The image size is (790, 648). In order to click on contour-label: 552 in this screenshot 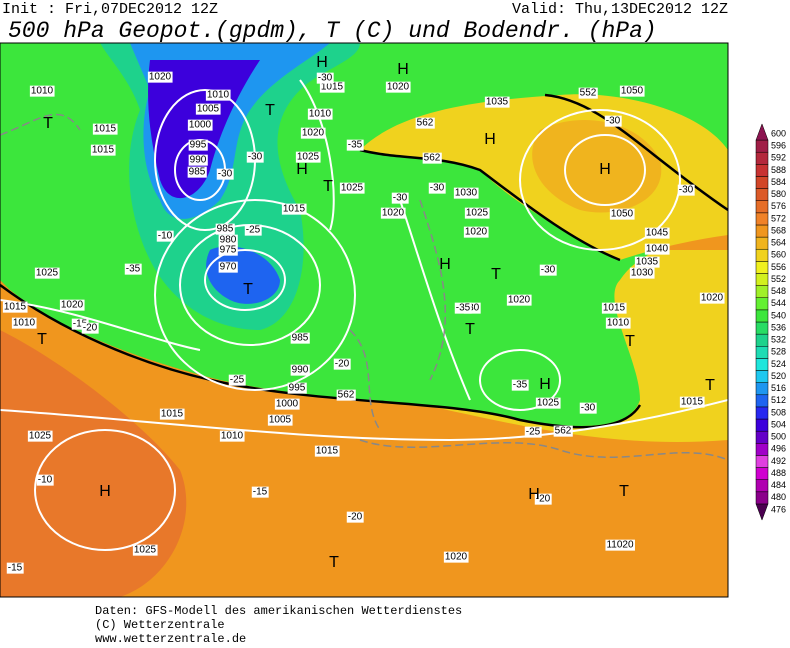, I will do `click(588, 93)`.